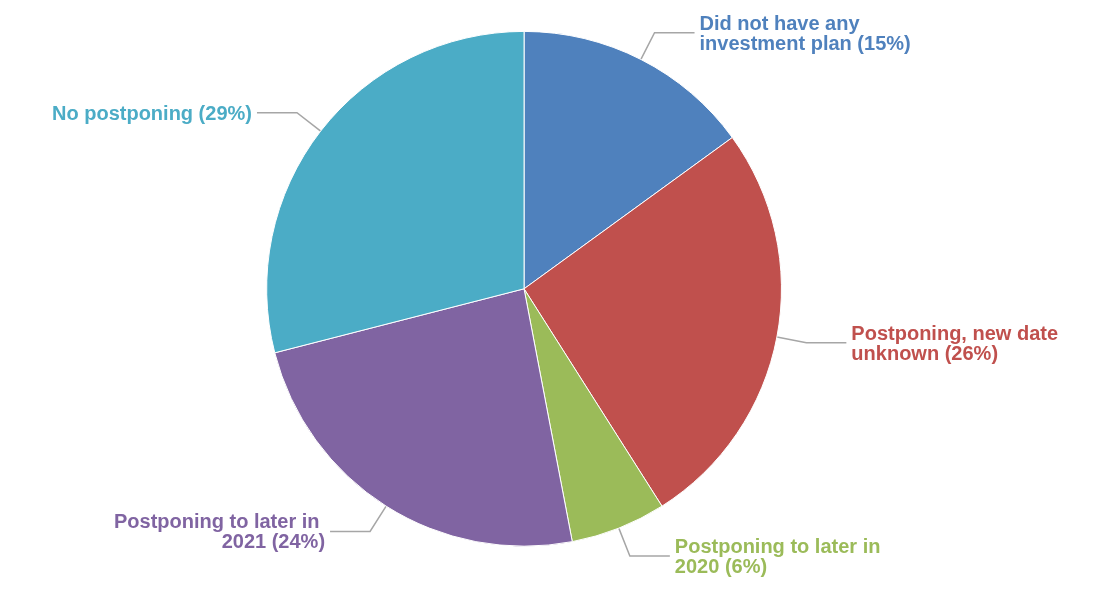 The image size is (1114, 601). What do you see at coordinates (151, 112) in the screenshot?
I see `slice-label: No postponing (29%)` at bounding box center [151, 112].